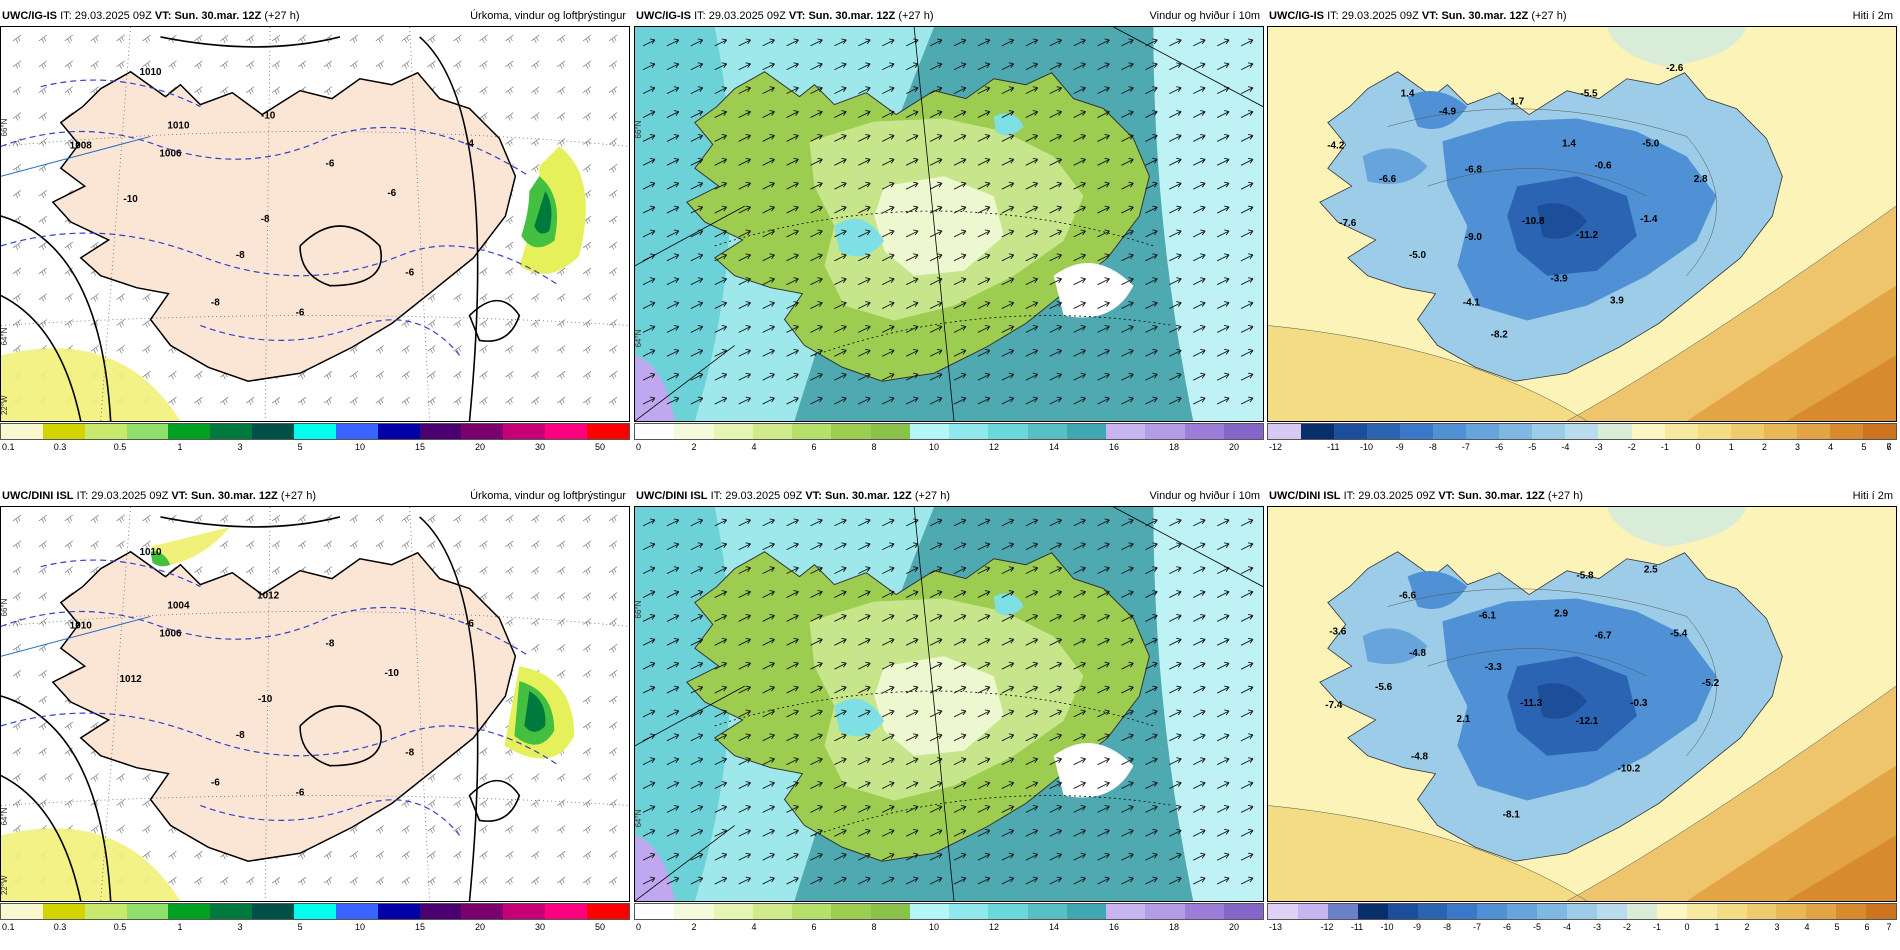 The image size is (1900, 950). Describe the element at coordinates (1174, 447) in the screenshot. I see `colorbar-tick-label: 18` at that location.